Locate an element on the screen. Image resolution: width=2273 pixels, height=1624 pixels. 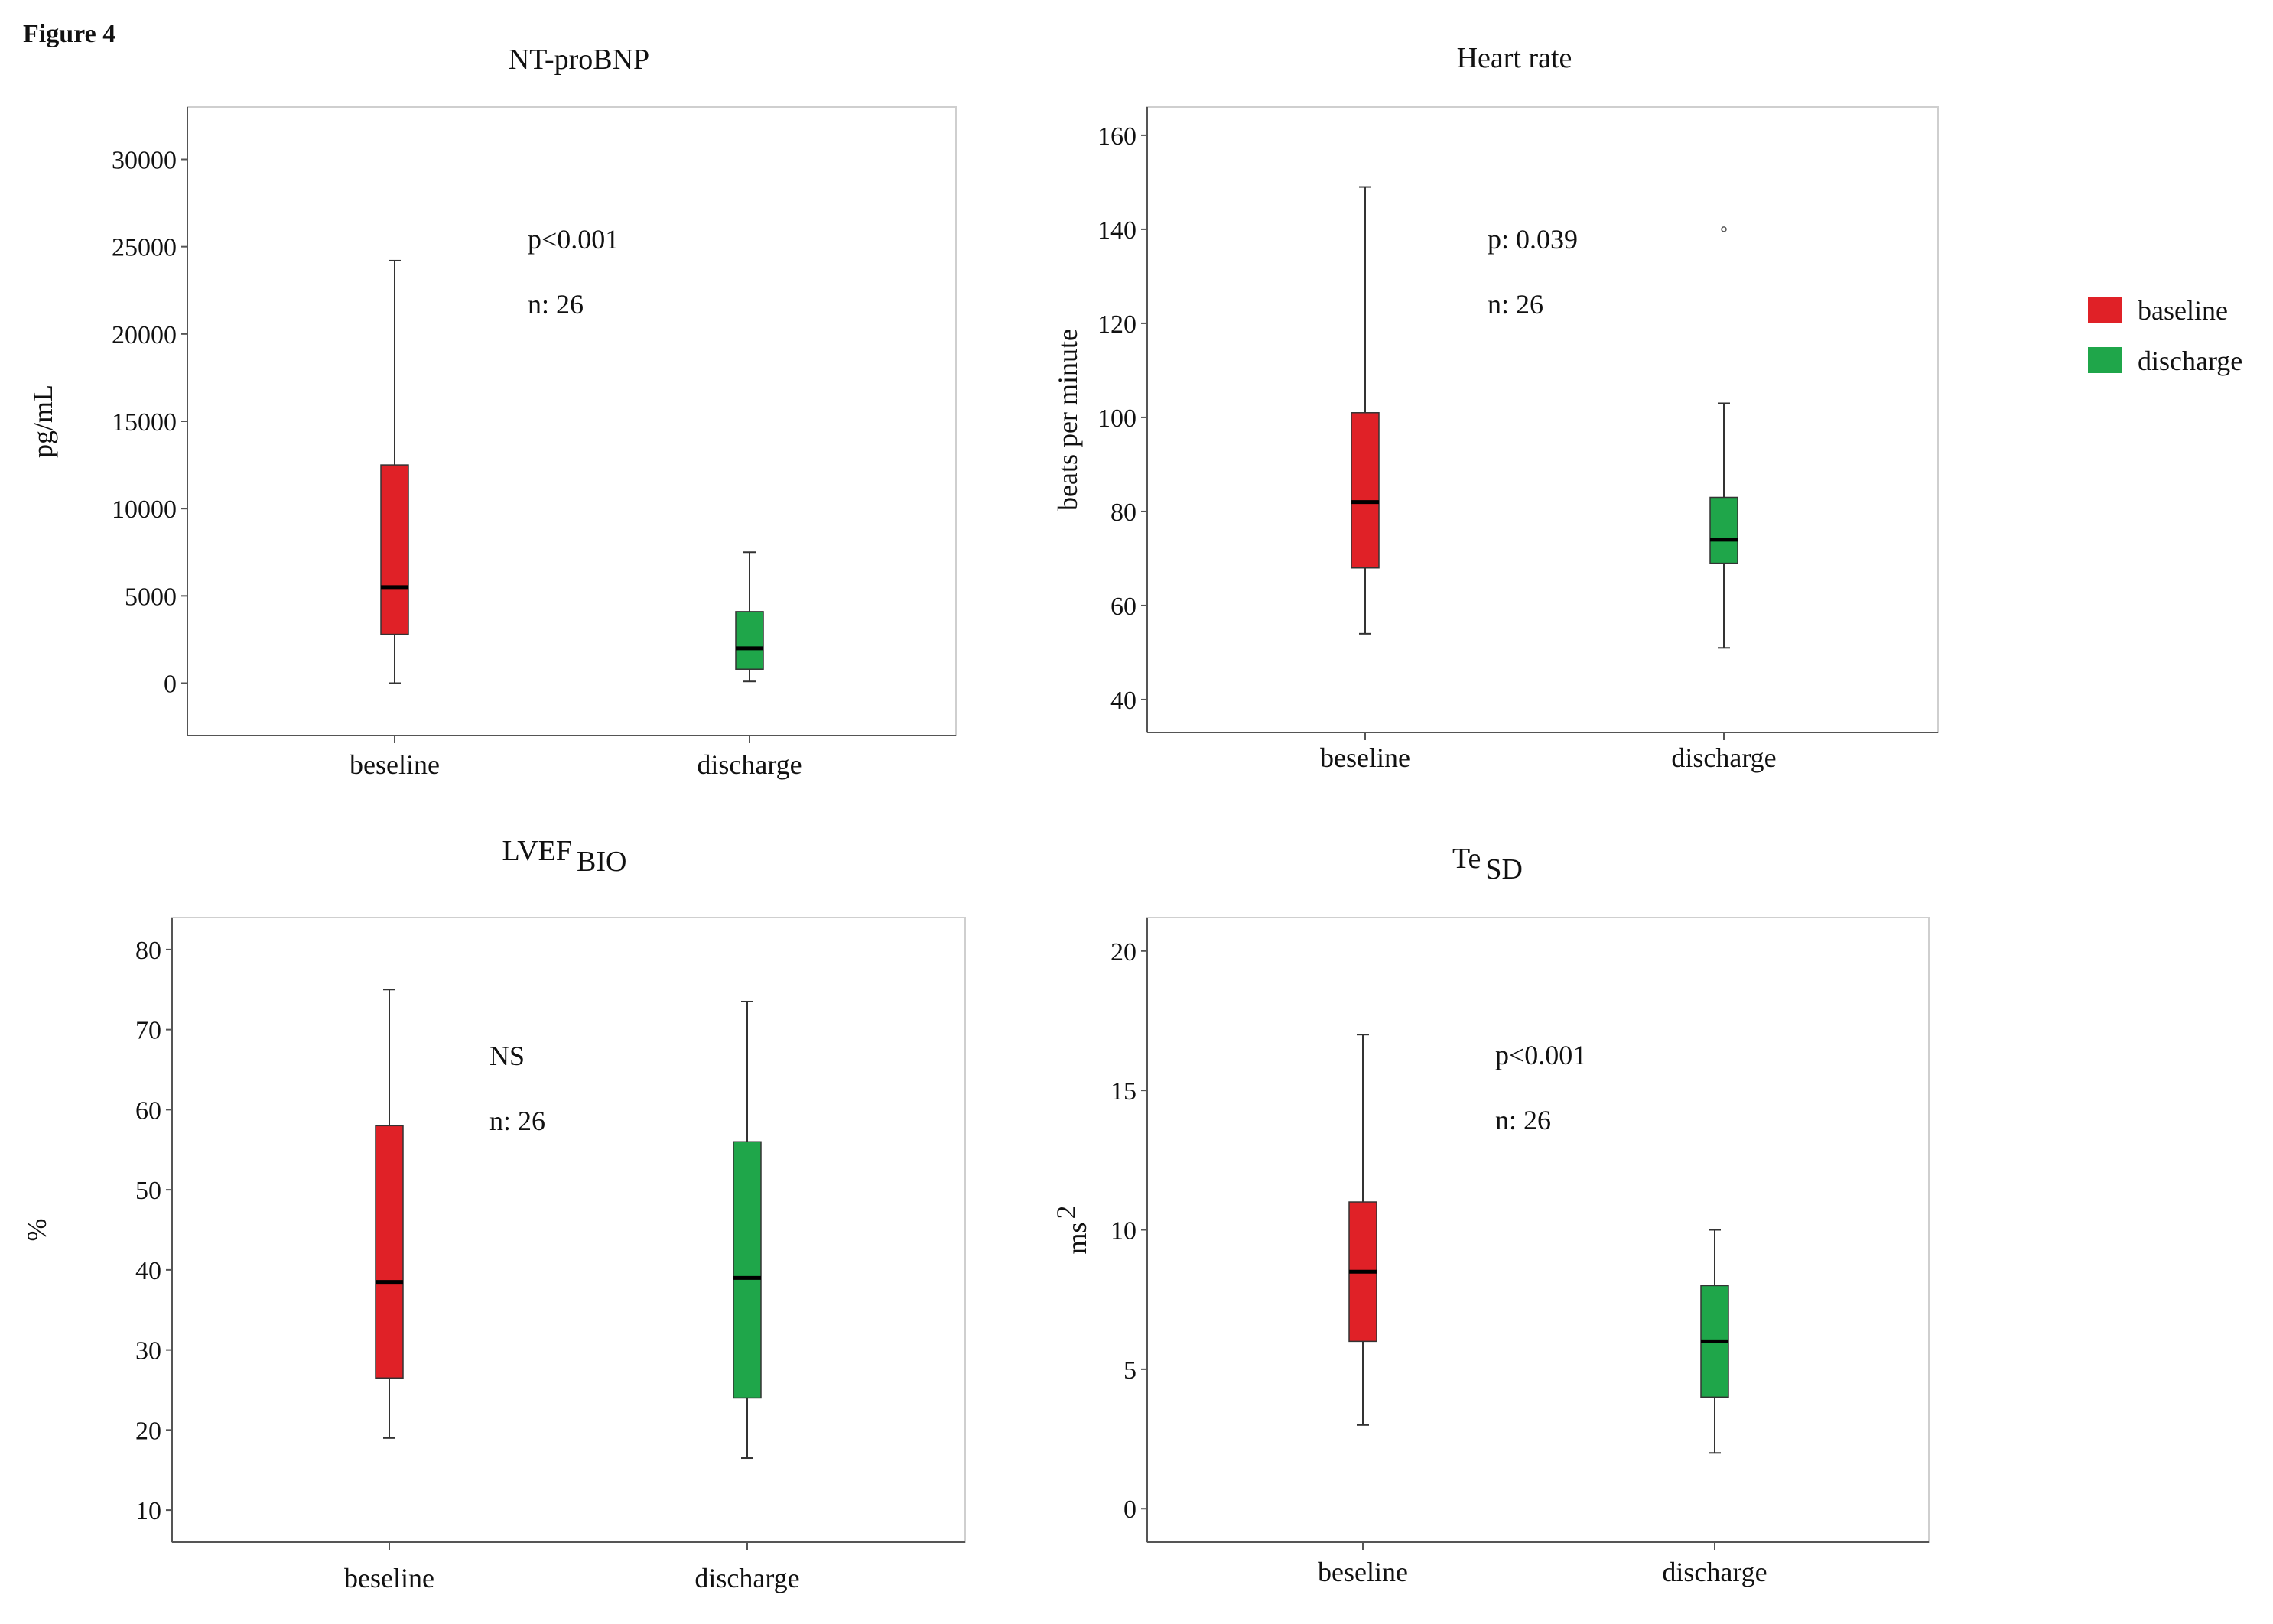
legend: baseline discharge is located at coordinates (2165, 335).